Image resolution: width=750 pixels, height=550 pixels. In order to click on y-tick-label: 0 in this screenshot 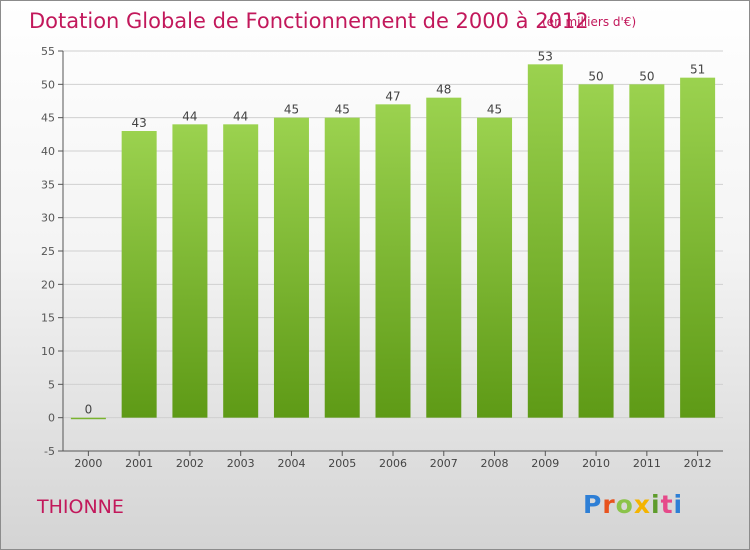, I will do `click(51, 418)`.